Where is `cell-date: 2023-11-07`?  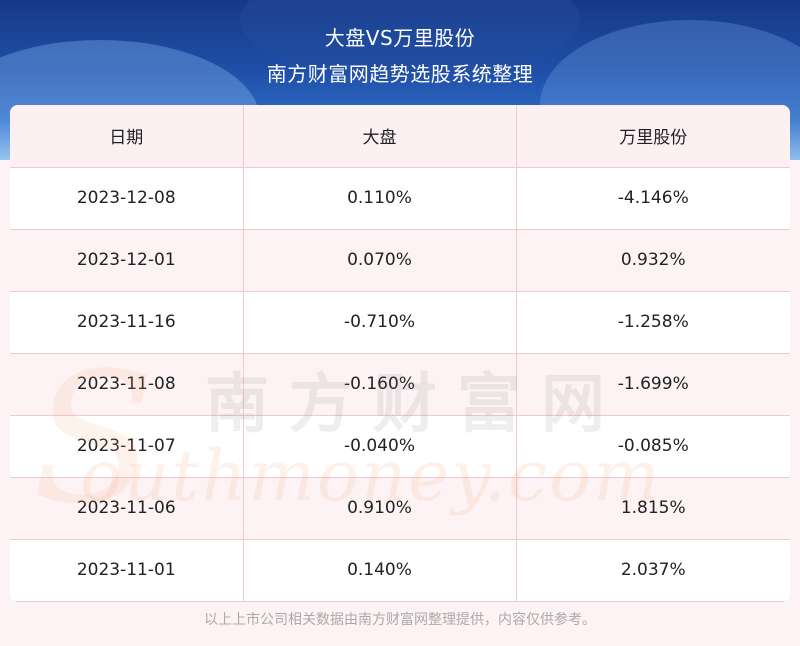
cell-date: 2023-11-07 is located at coordinates (127, 446).